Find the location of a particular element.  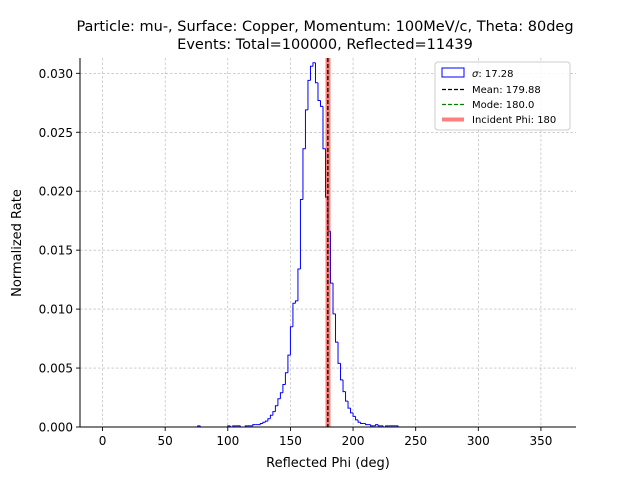

chart-title-line2: Events: Total=100000, Reflected=11439 is located at coordinates (325, 45).